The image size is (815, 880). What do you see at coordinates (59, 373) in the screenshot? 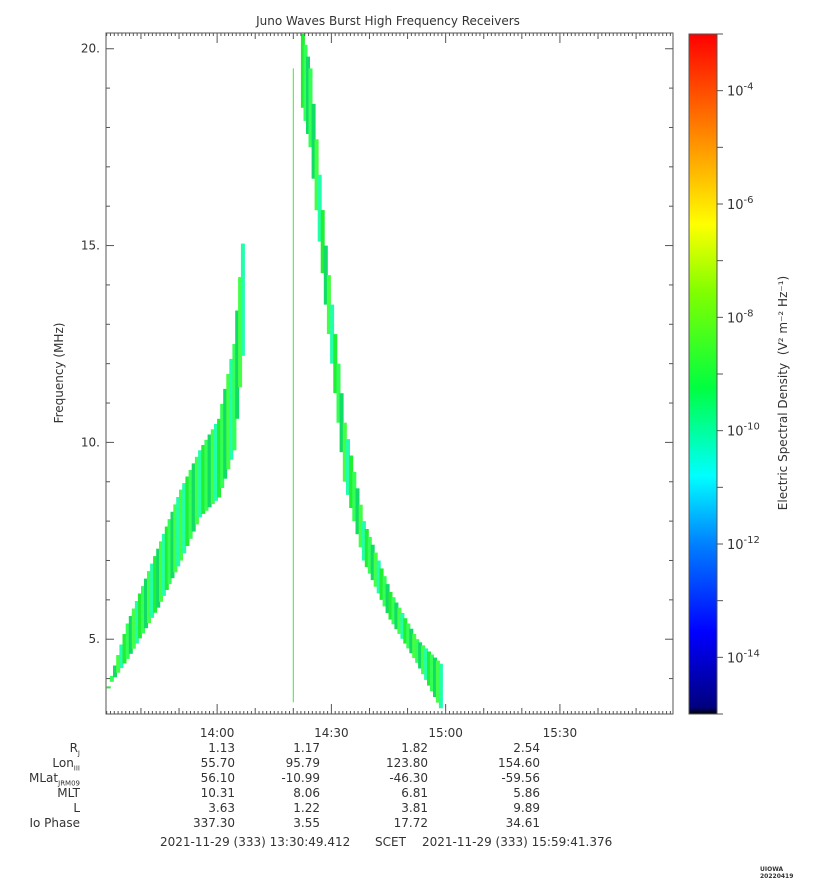
I see `y-axis-label: Frequency (MHz)` at bounding box center [59, 373].